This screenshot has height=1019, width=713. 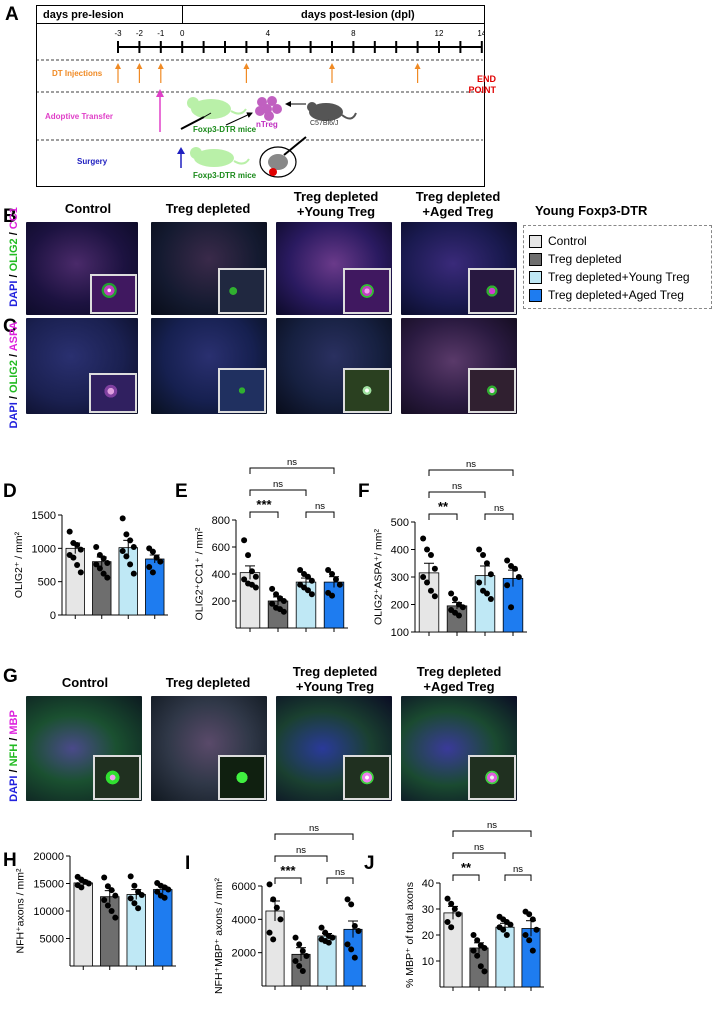 What do you see at coordinates (44, 549) in the screenshot?
I see `y-tick-label: 1000` at bounding box center [44, 549].